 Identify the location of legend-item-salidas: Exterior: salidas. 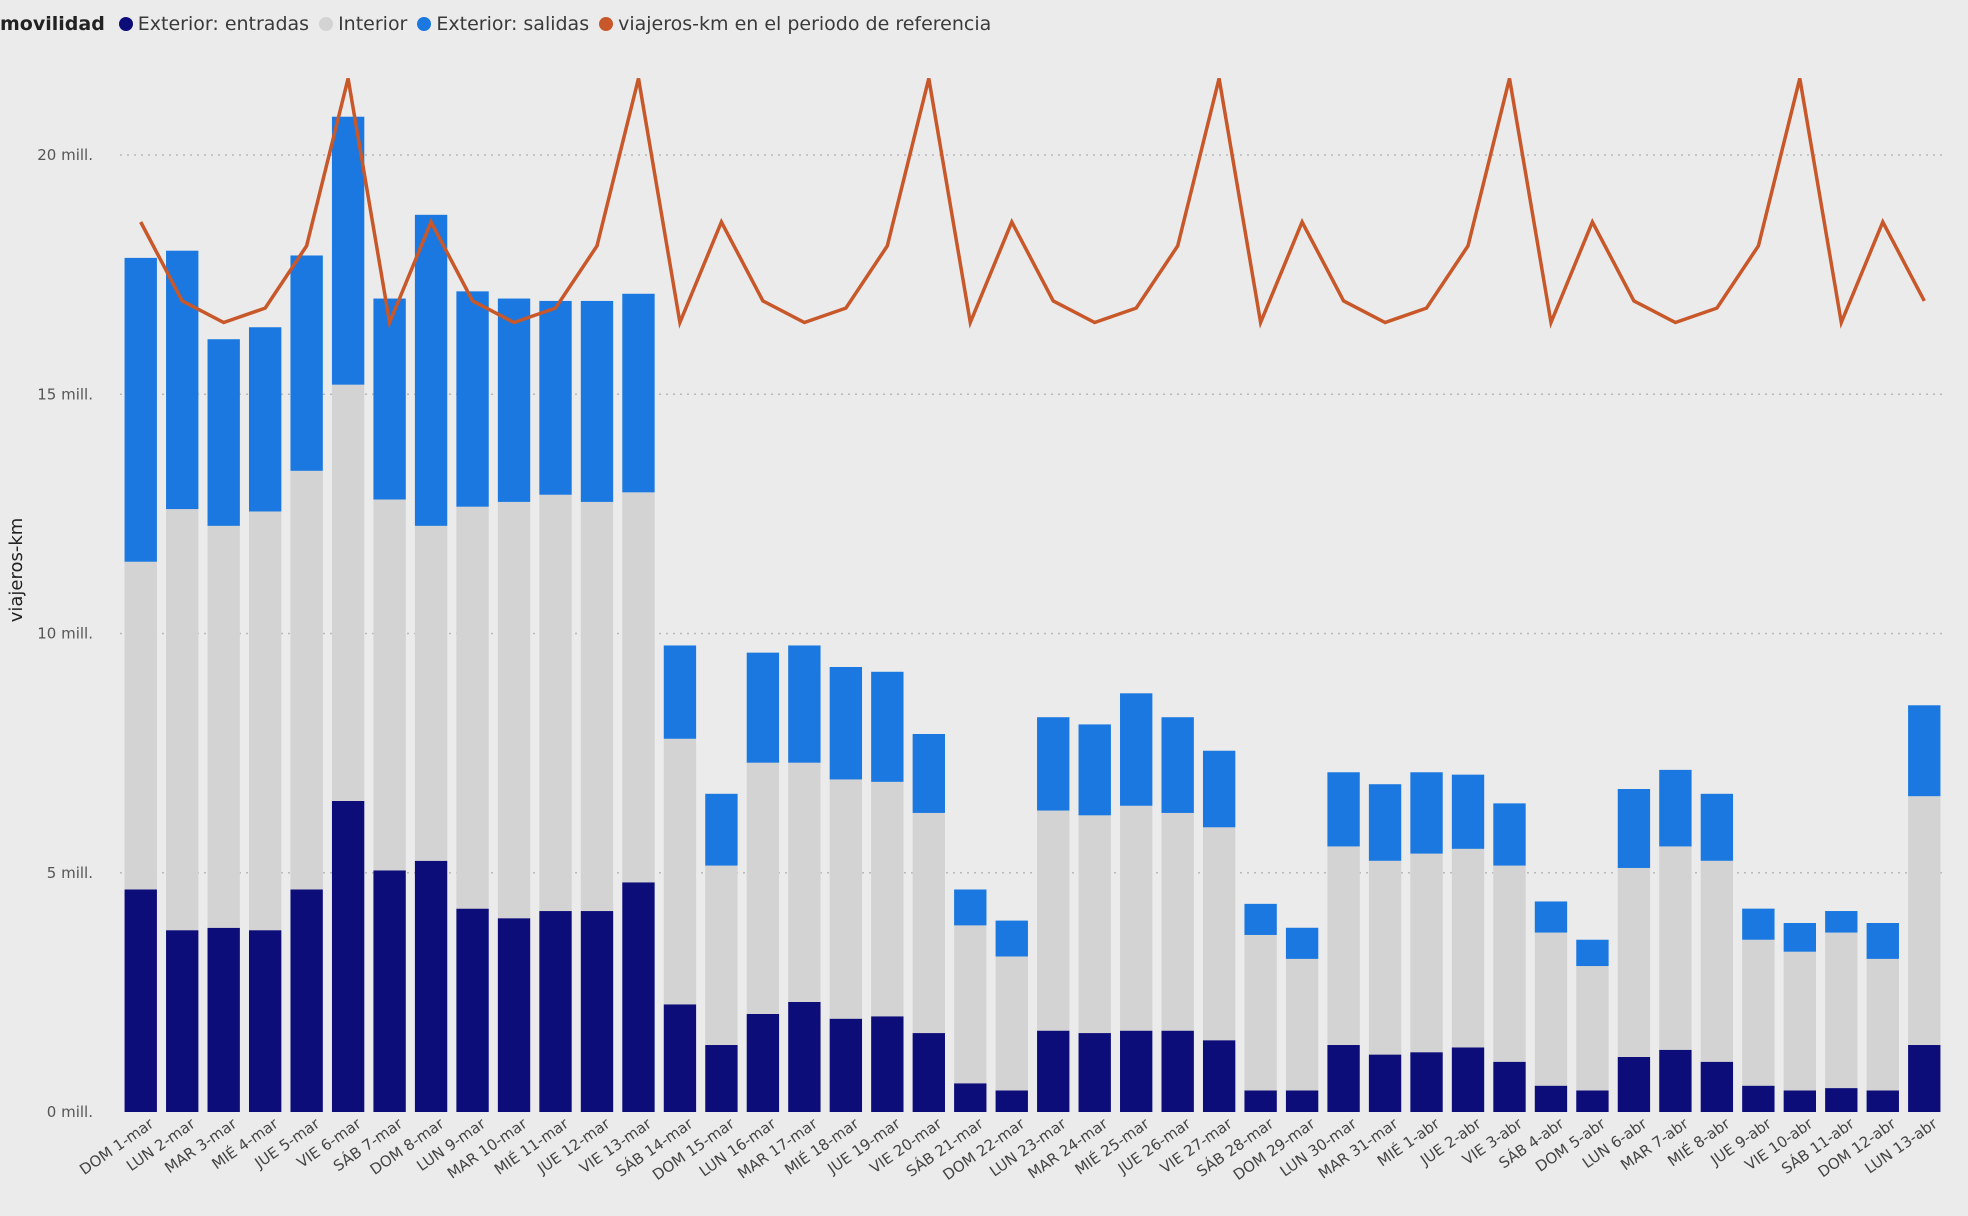
(503, 24).